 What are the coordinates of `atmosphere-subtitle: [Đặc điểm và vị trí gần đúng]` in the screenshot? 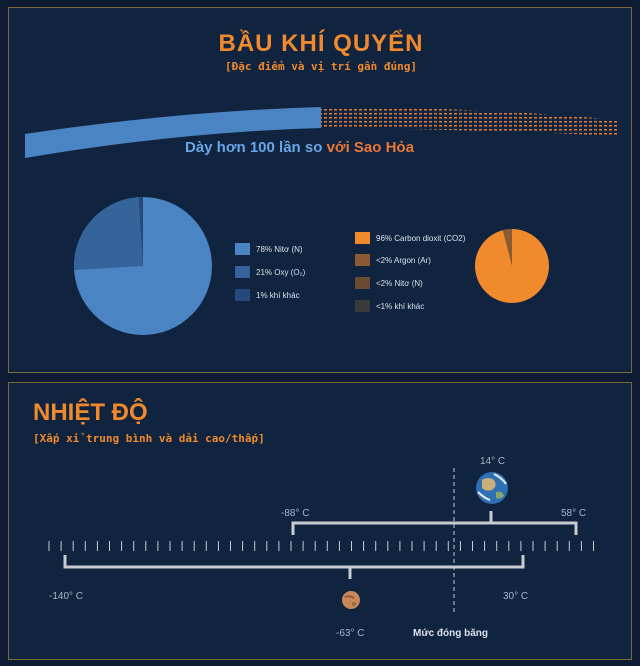 It's located at (321, 66).